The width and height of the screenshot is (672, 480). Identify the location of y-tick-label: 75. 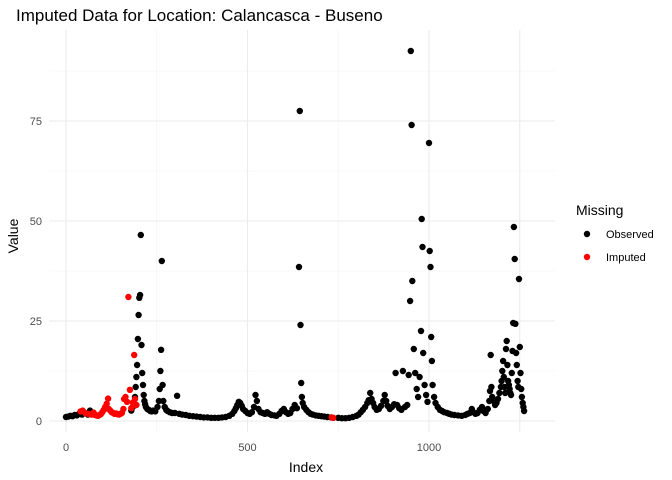
(36, 122).